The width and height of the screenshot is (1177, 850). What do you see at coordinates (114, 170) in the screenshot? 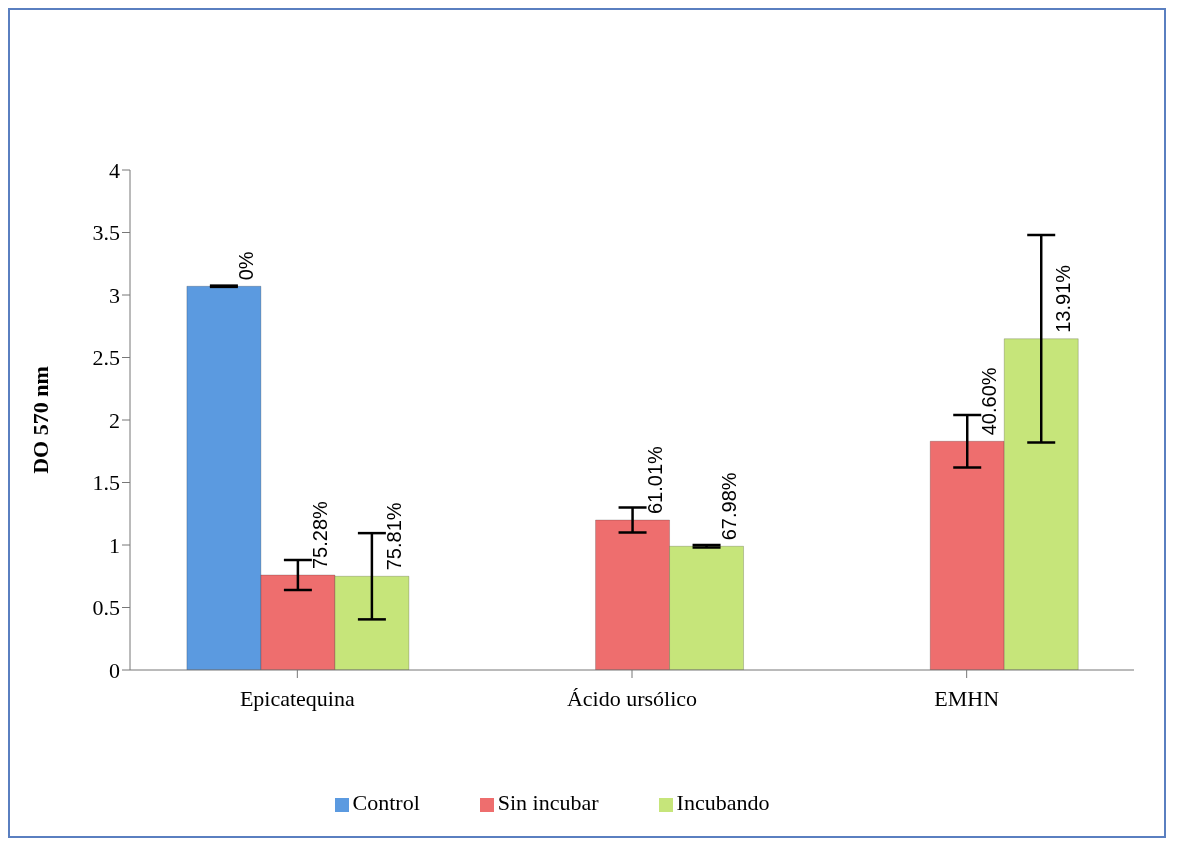
I see `y-tick-label: 4` at bounding box center [114, 170].